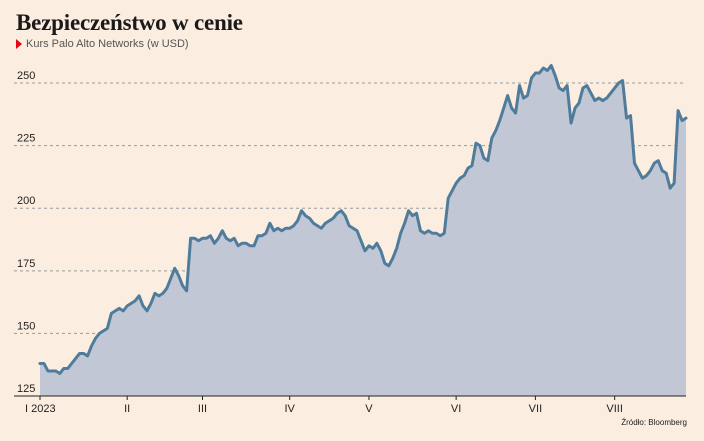  Describe the element at coordinates (26, 139) in the screenshot. I see `y-tick-label-225: 225` at that location.